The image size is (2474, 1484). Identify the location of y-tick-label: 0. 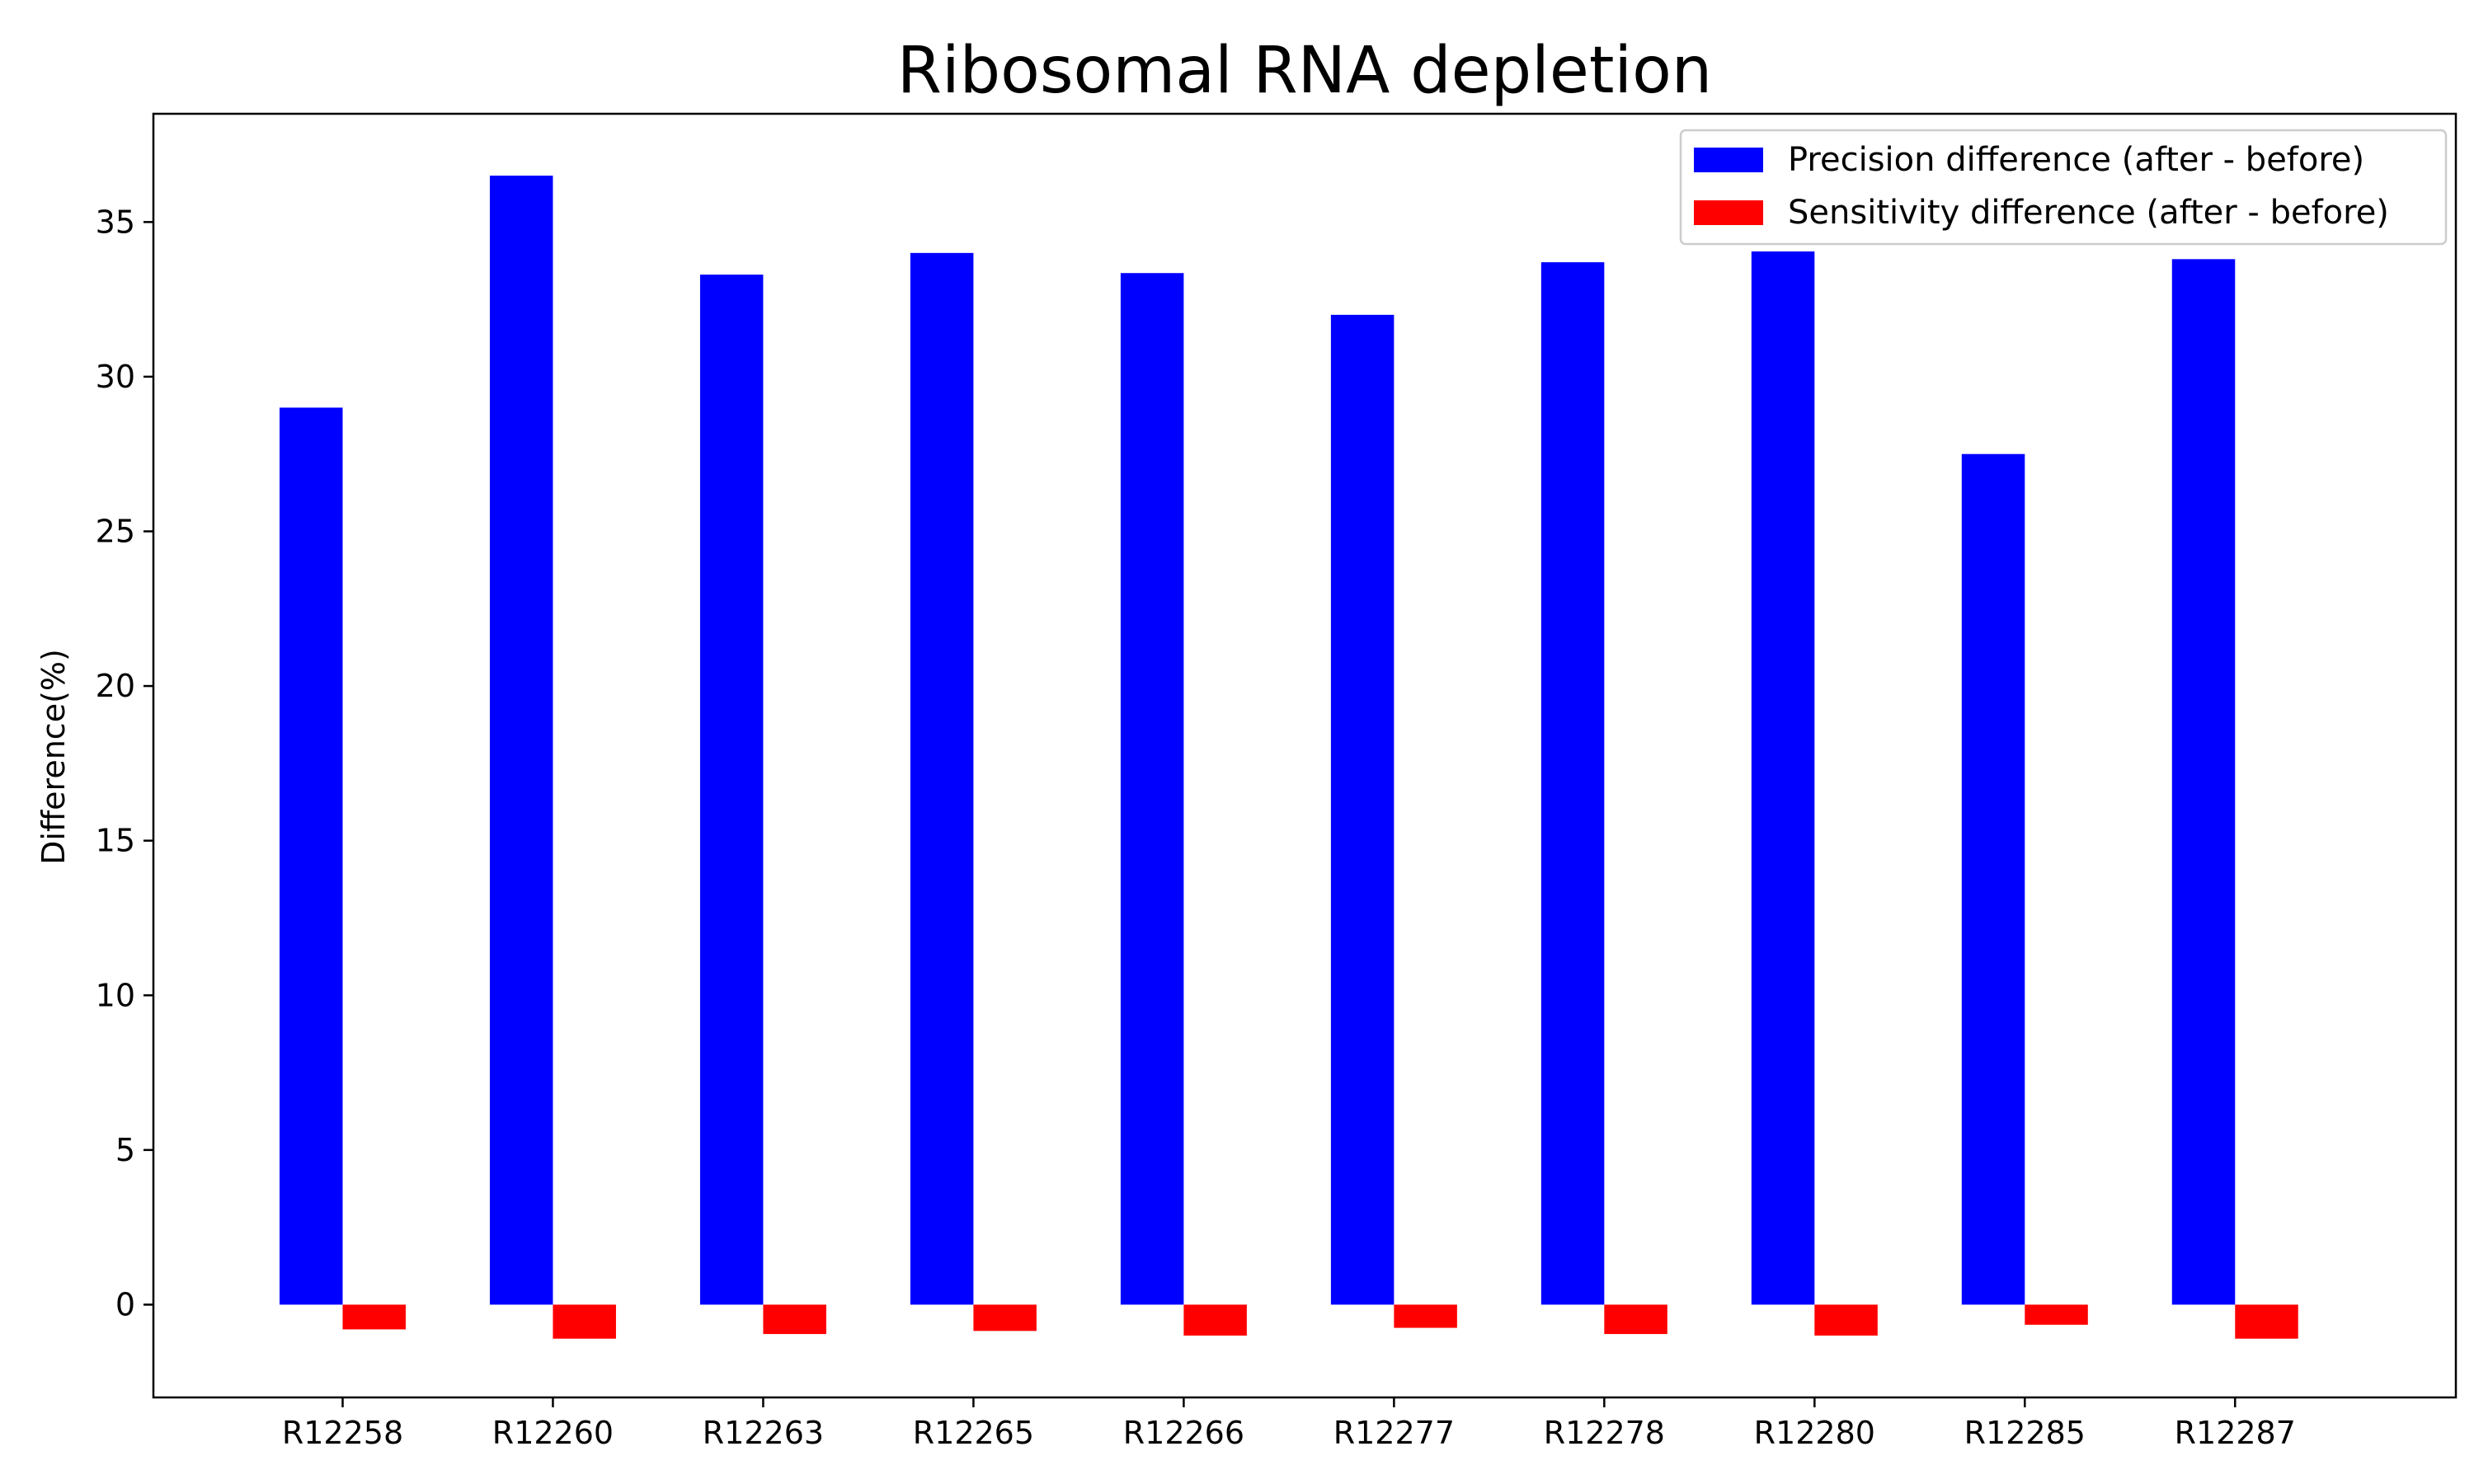
(125, 1304).